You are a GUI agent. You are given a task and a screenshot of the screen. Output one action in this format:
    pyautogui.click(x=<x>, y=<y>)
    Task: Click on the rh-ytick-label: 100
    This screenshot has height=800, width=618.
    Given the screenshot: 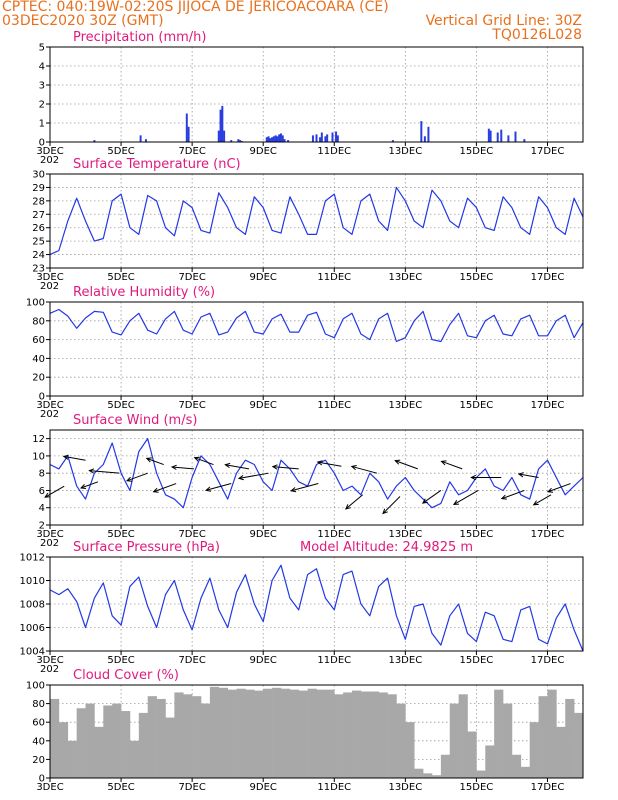 What is the action you would take?
    pyautogui.click(x=35, y=303)
    